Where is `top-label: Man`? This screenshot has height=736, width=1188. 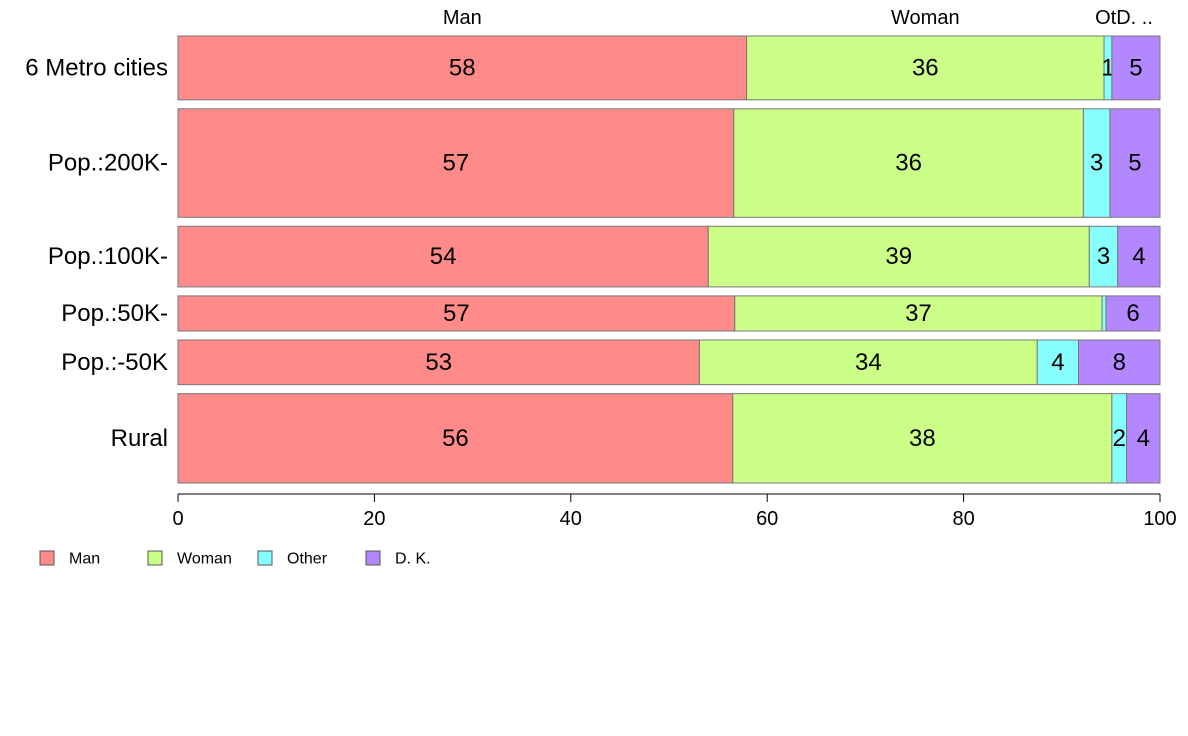
top-label: Man is located at coordinates (462, 18).